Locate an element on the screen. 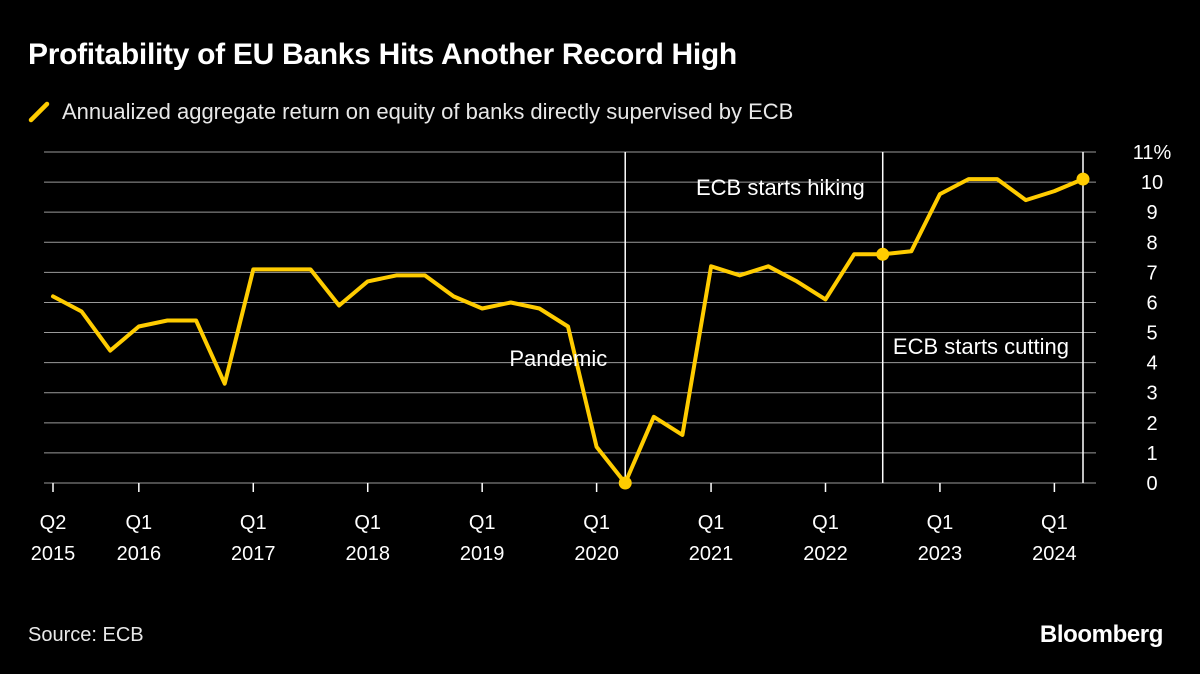  source-note: Source: ECB is located at coordinates (86, 635).